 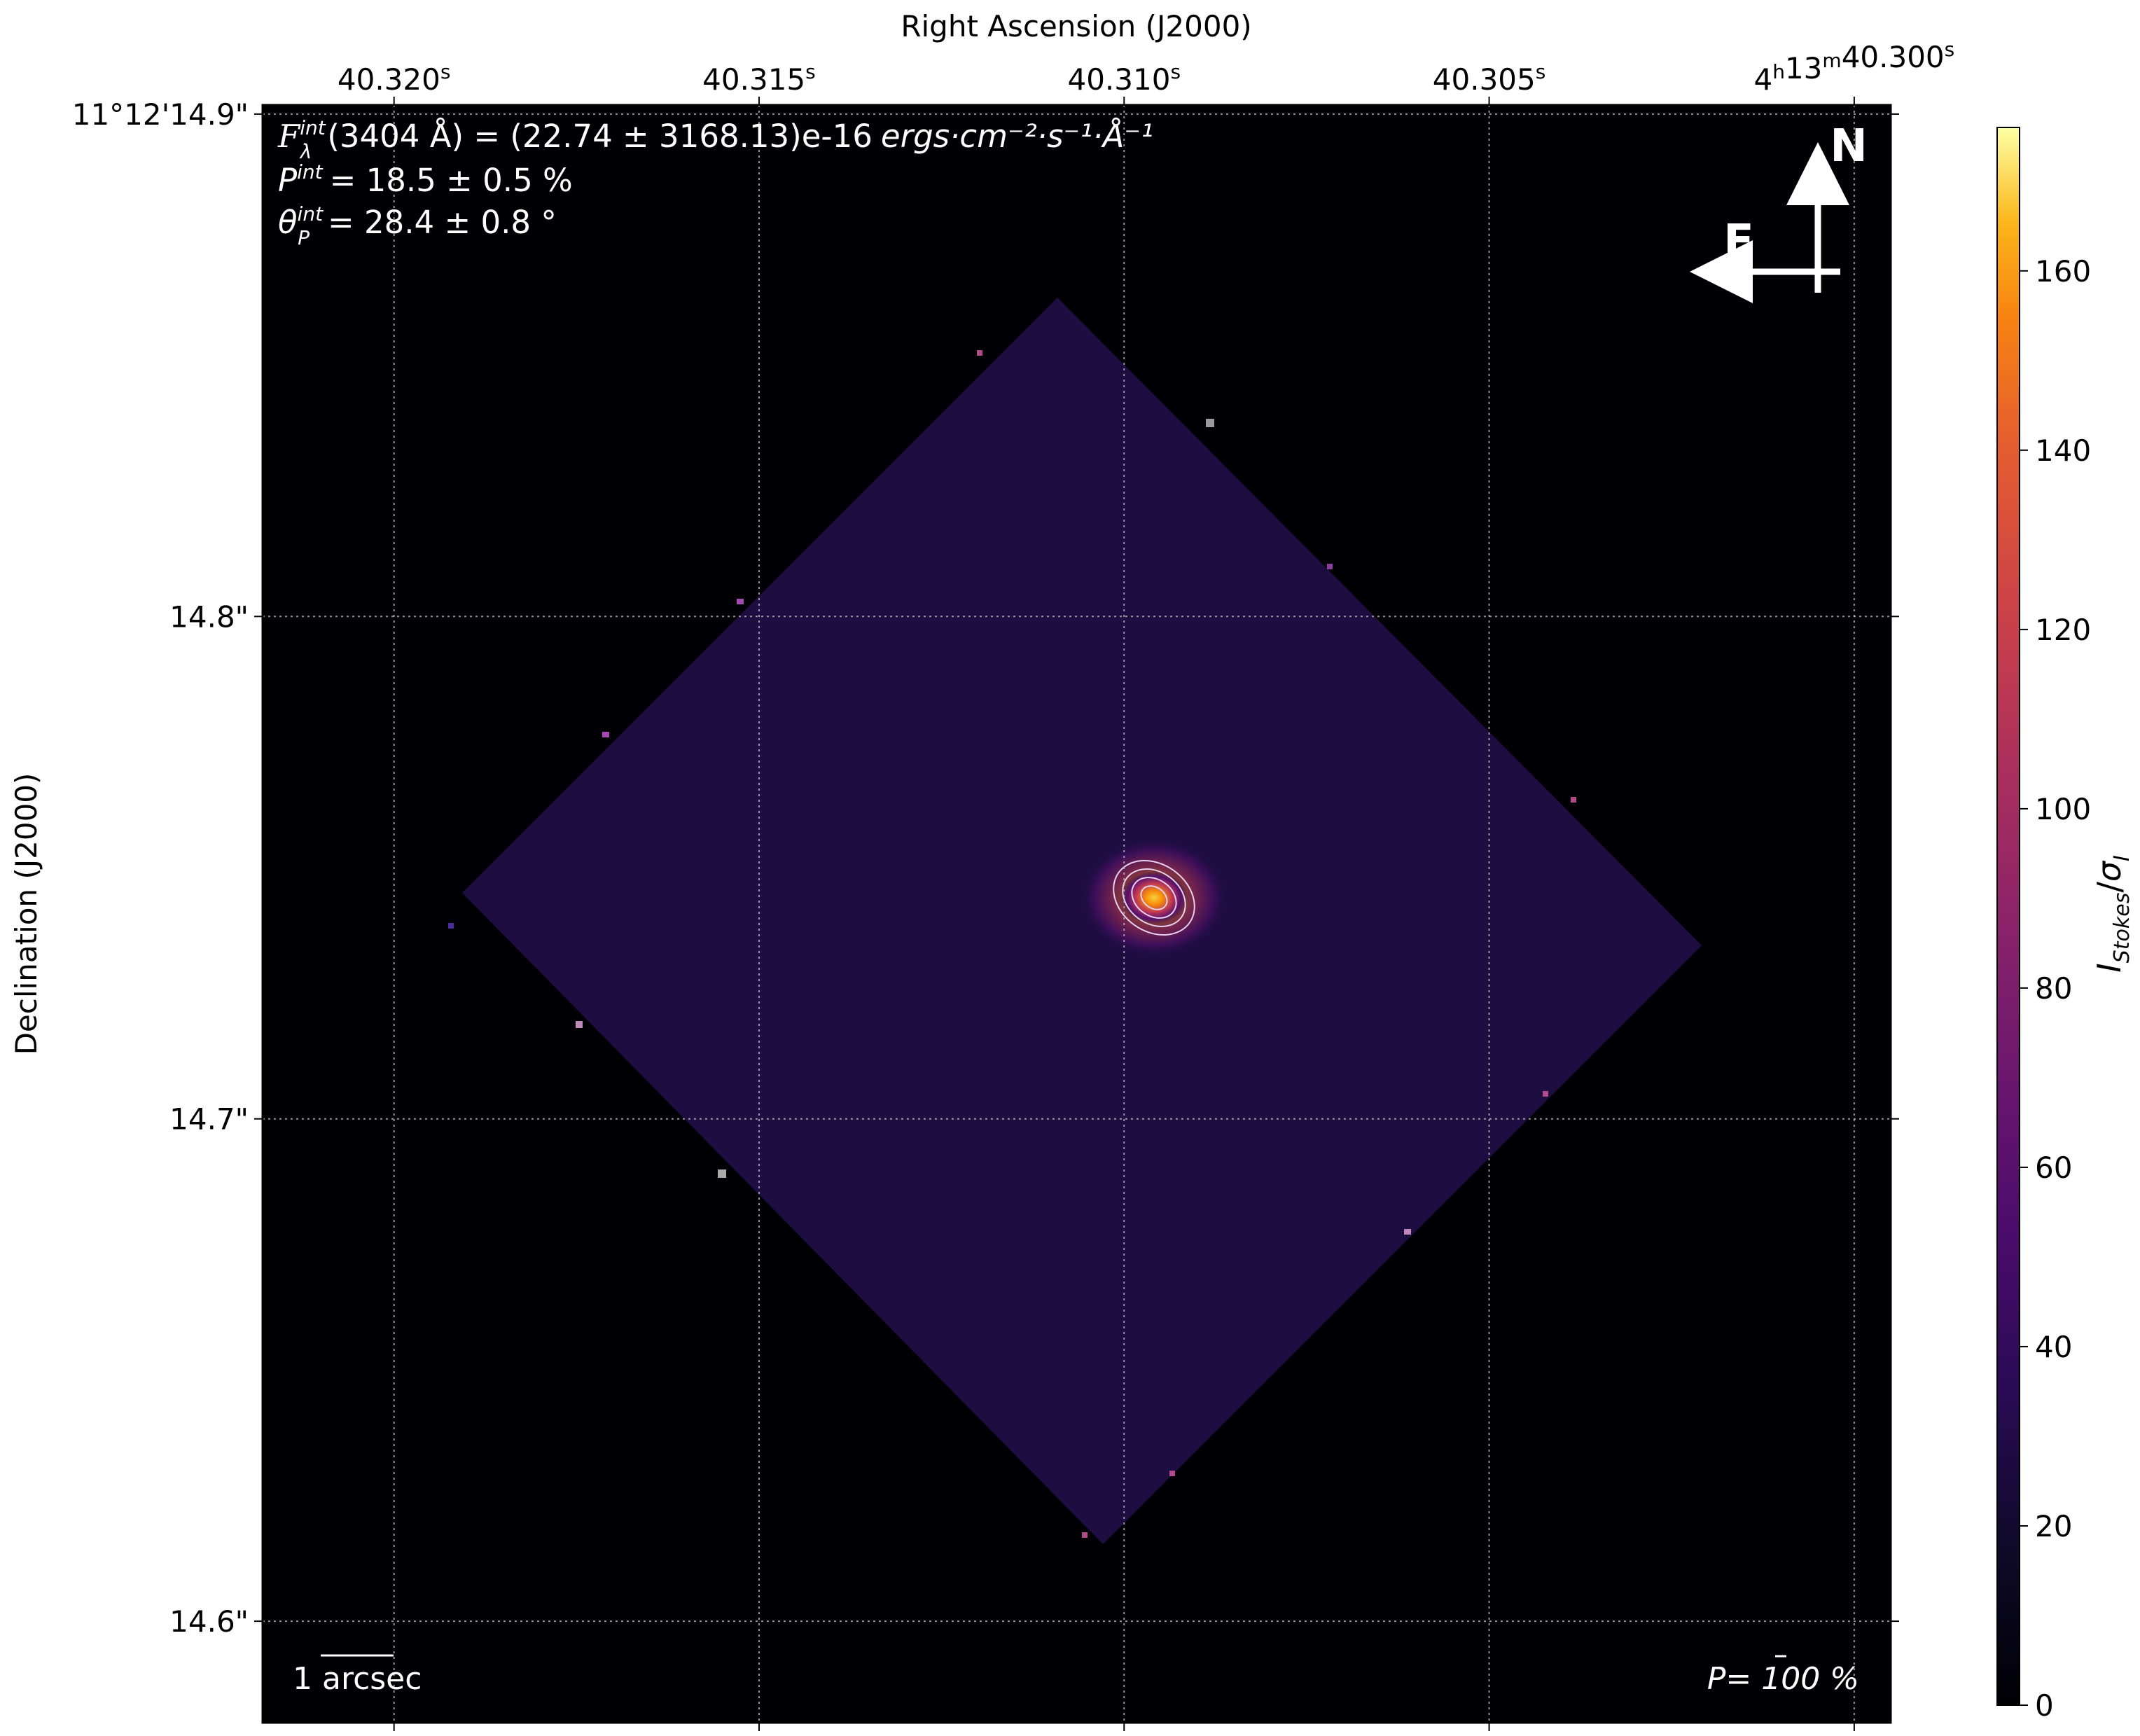 I want to click on x-tick-label: 40.320s, so click(x=394, y=78).